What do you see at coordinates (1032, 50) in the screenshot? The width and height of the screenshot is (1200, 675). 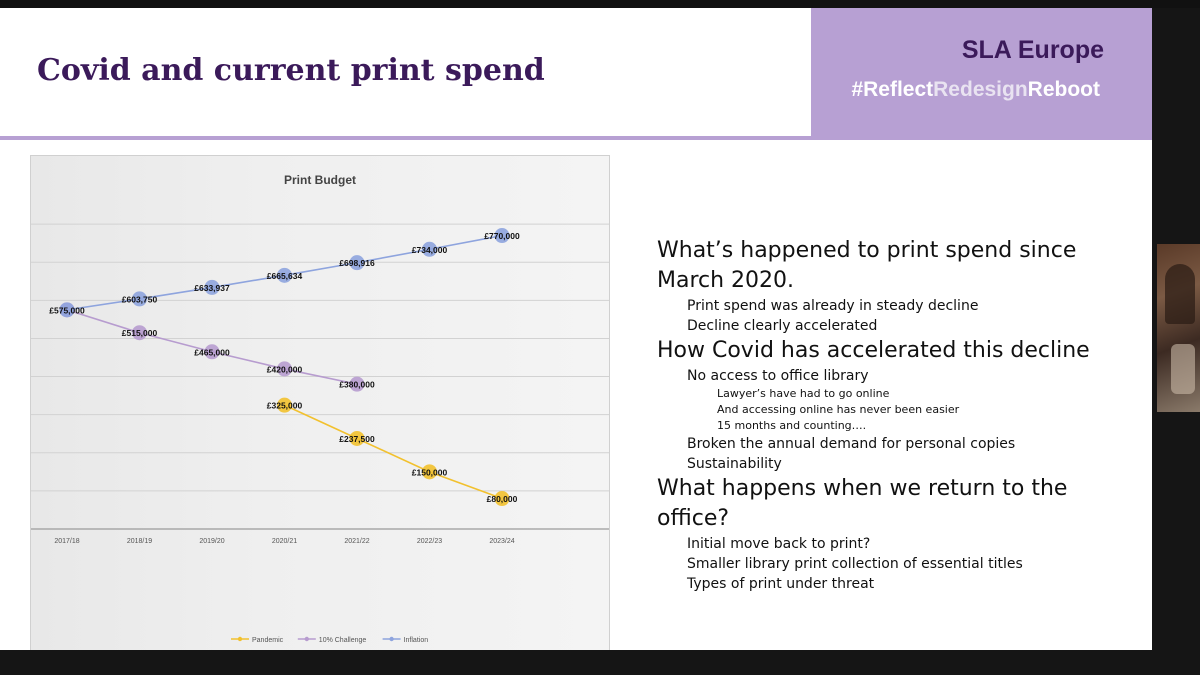 I see `brand-name: SLA Europe` at bounding box center [1032, 50].